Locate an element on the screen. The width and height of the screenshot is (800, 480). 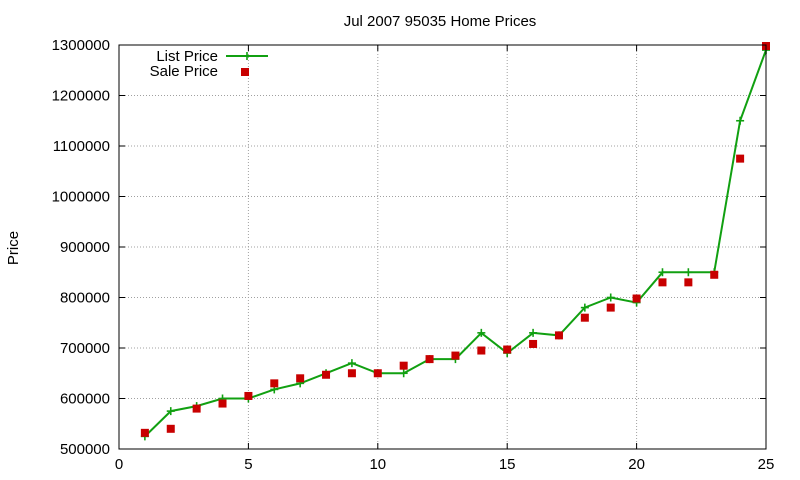
y-tick-label: 1000000 is located at coordinates (81, 197).